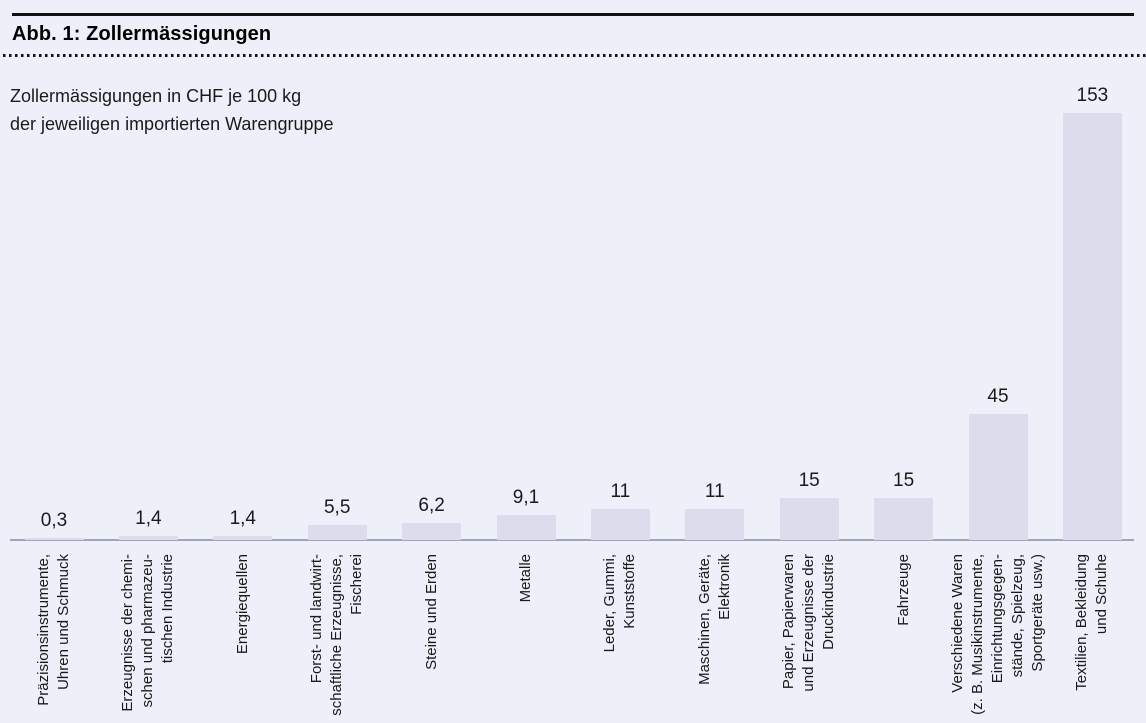  Describe the element at coordinates (715, 638) in the screenshot. I see `x-axis-label: Maschinen, Geräte, Elektronik` at that location.